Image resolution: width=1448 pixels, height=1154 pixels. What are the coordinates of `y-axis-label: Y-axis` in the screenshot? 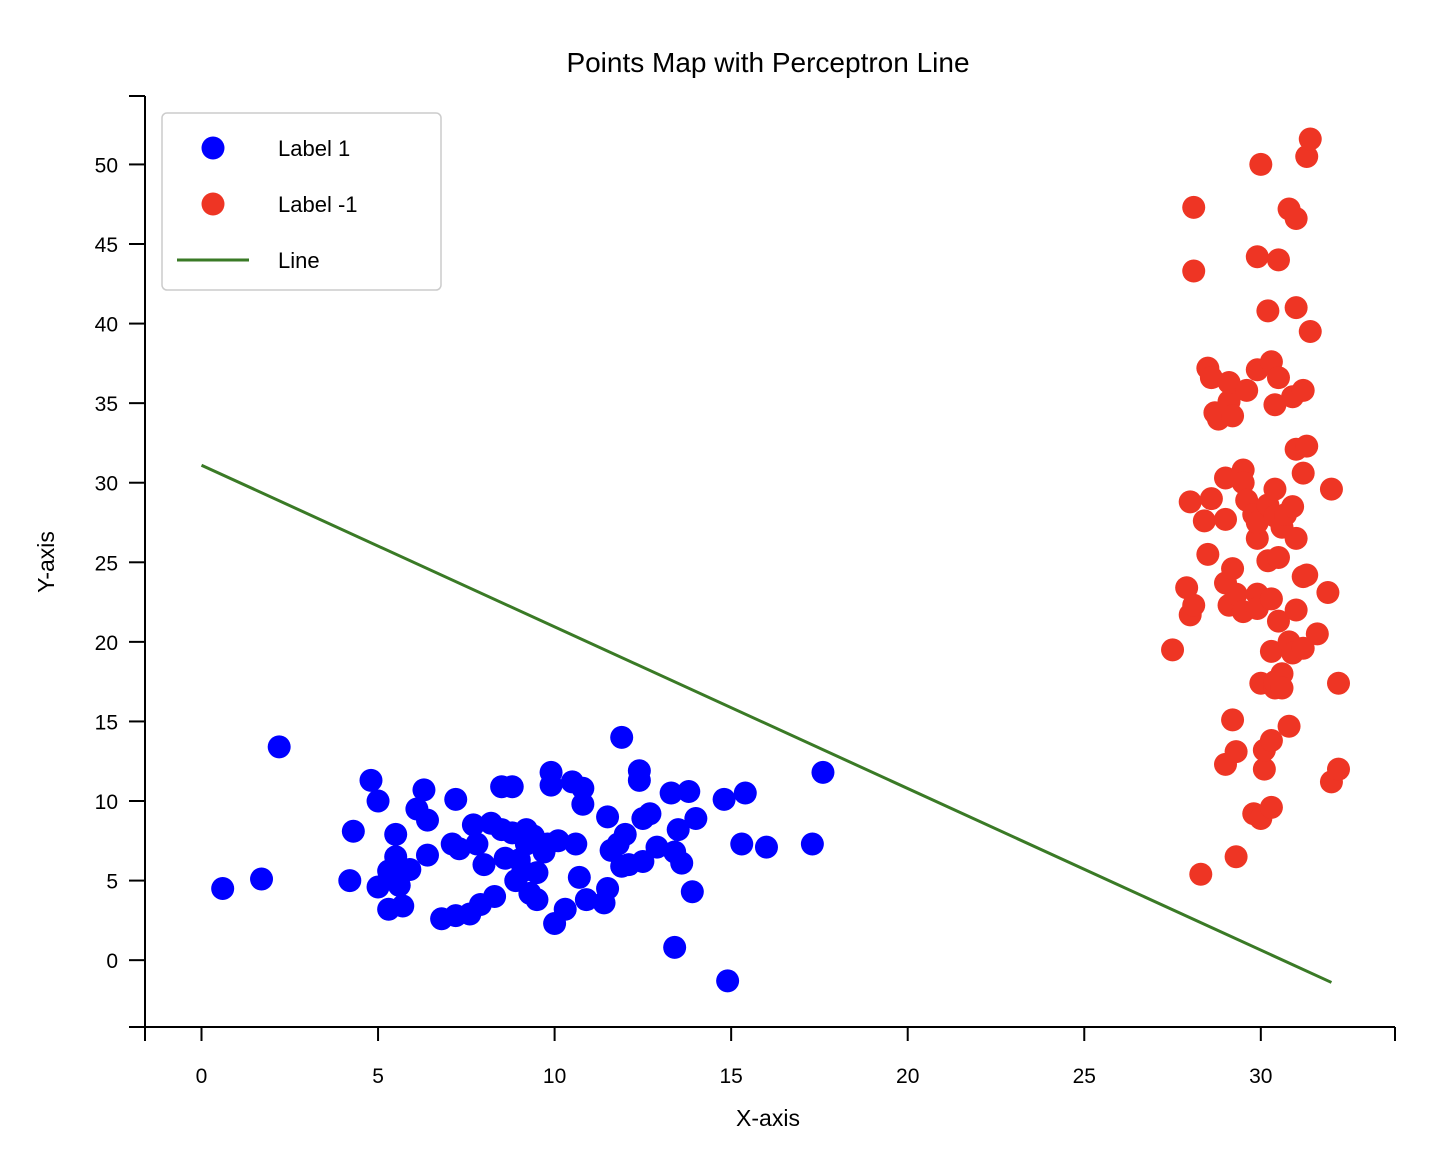 It's located at (46, 562).